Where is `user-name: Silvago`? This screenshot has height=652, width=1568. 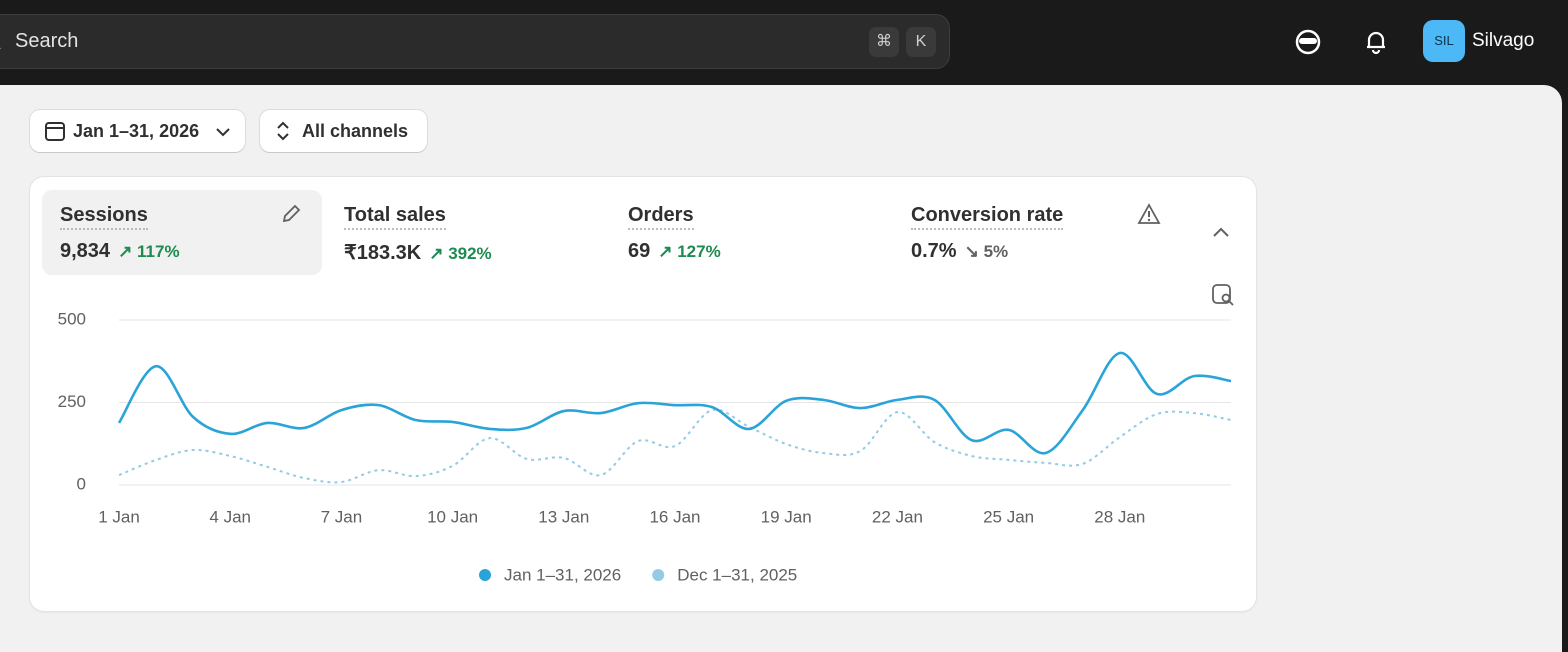 user-name: Silvago is located at coordinates (1503, 40).